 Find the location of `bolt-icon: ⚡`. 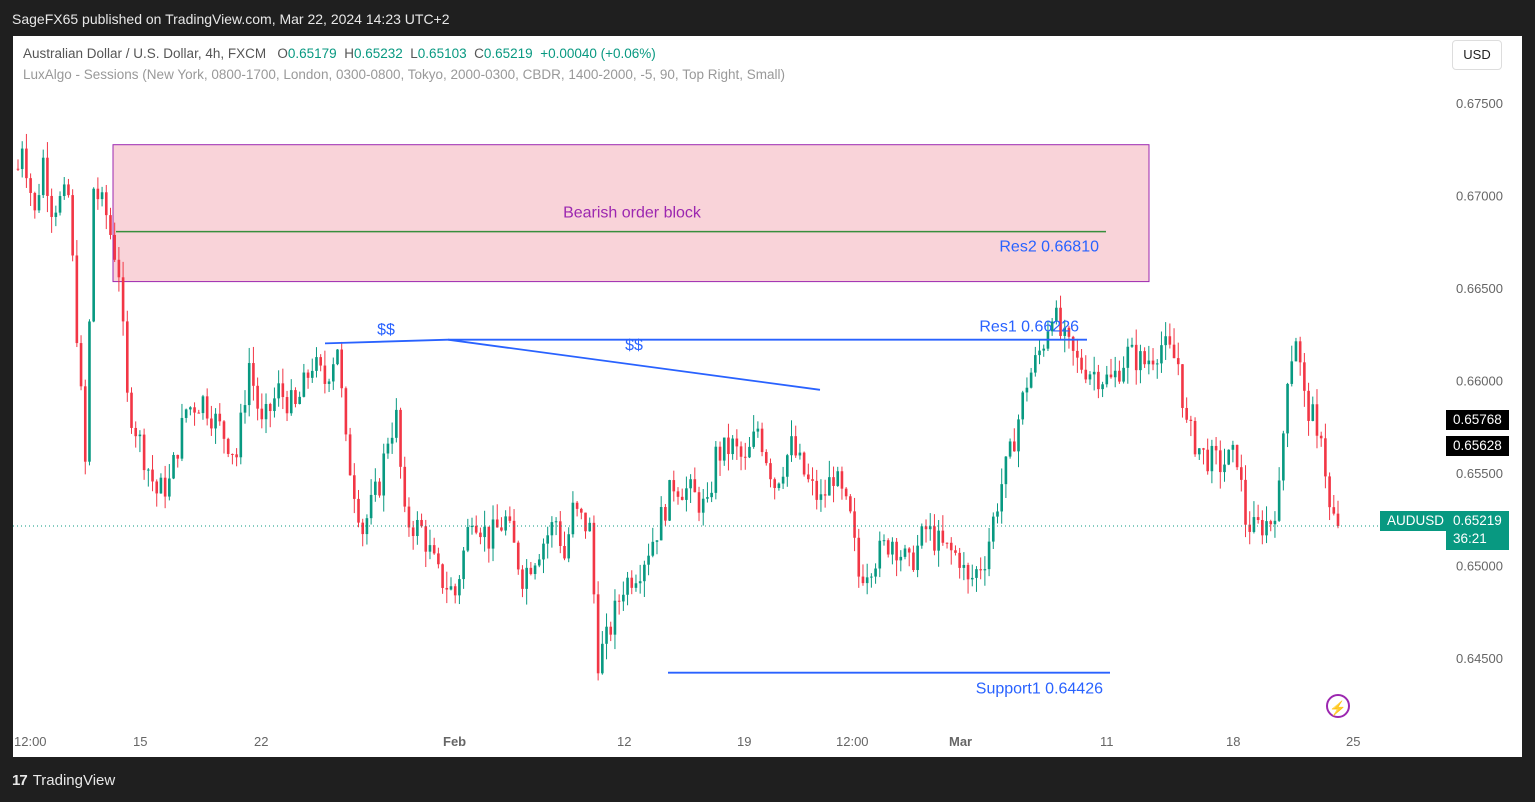

bolt-icon: ⚡ is located at coordinates (1338, 706).